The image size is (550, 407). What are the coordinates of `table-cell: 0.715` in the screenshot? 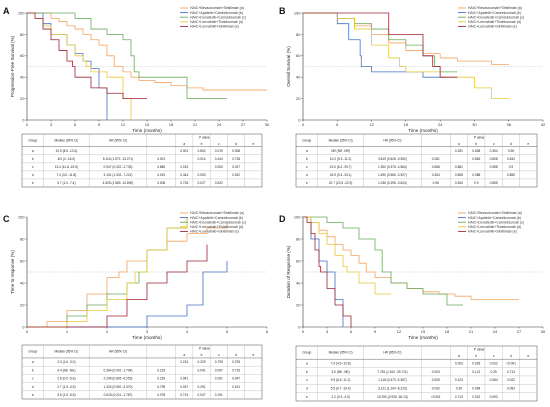 It's located at (184, 395).